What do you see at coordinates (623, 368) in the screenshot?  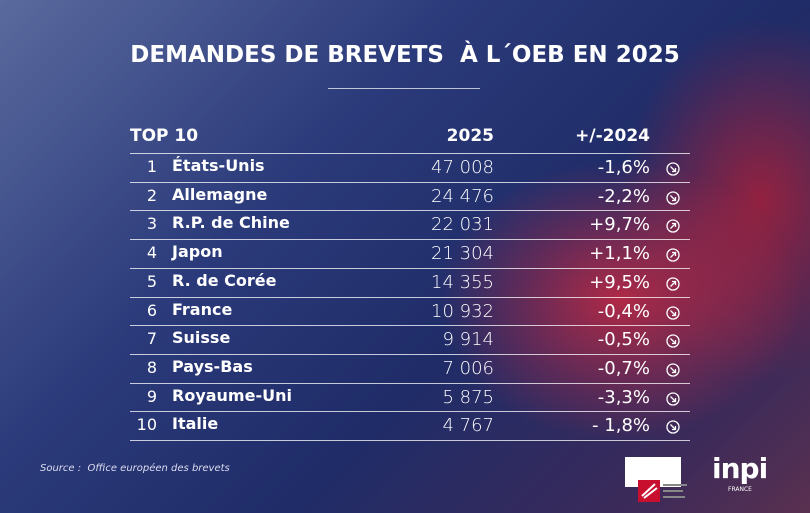 I see `change: -0,7%` at bounding box center [623, 368].